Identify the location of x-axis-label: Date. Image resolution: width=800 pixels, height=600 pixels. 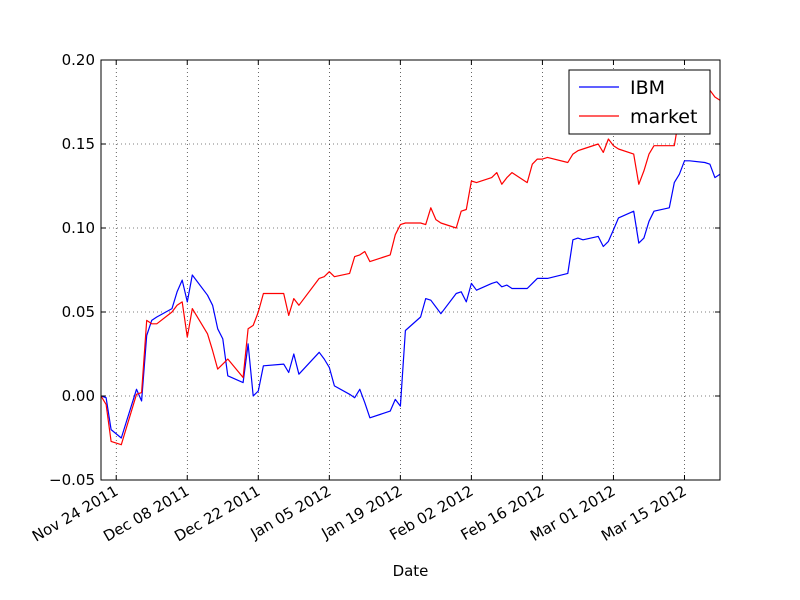
(411, 571).